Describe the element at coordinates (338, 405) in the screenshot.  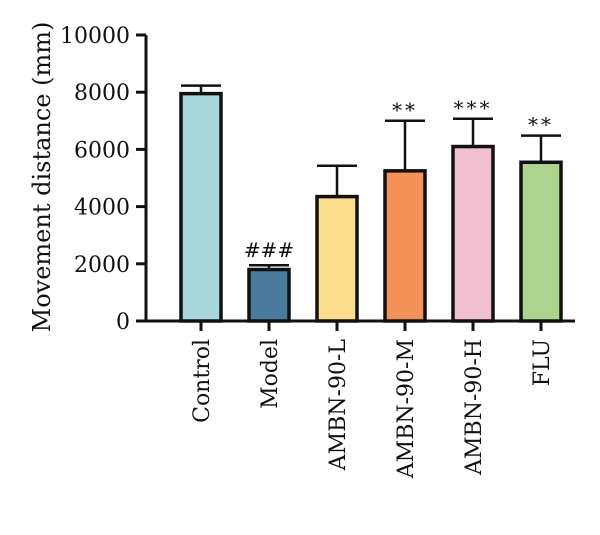
I see `x-tick-label: AMBN-90-L` at that location.